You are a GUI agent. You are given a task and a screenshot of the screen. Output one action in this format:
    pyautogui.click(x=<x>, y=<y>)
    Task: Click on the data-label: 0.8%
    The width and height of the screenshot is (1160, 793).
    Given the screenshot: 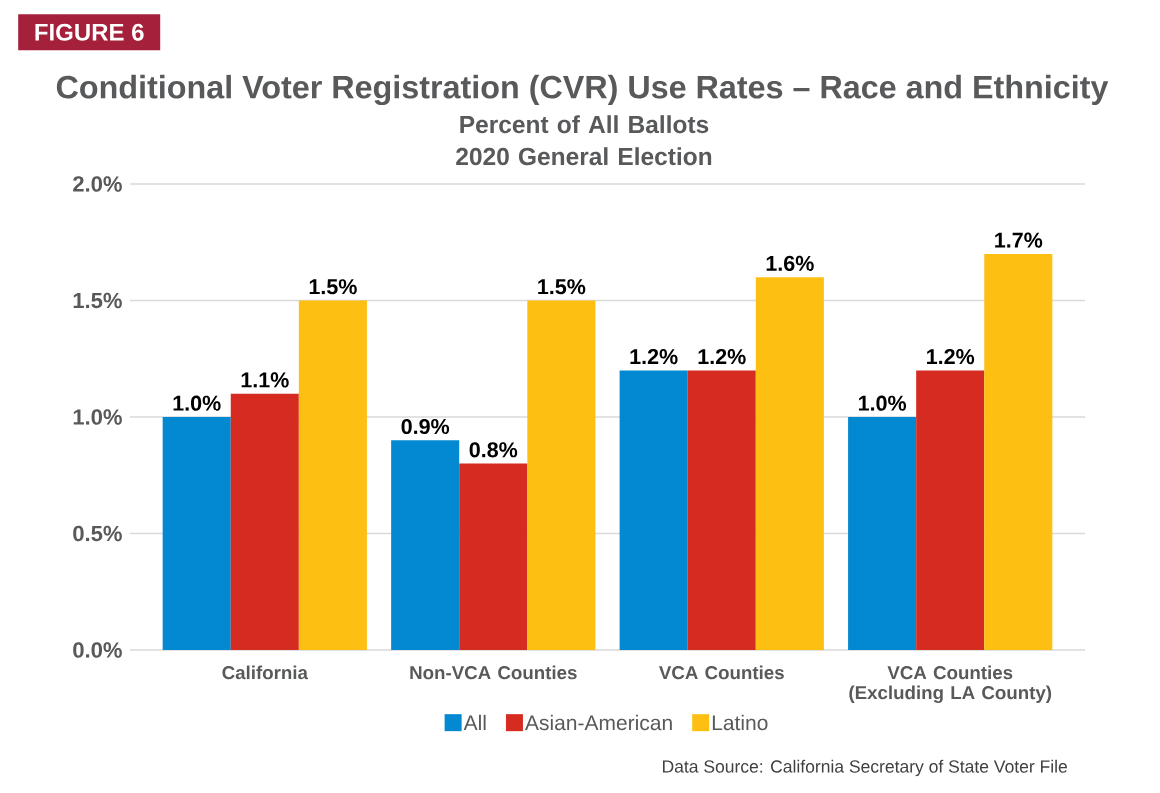 What is the action you would take?
    pyautogui.click(x=493, y=450)
    